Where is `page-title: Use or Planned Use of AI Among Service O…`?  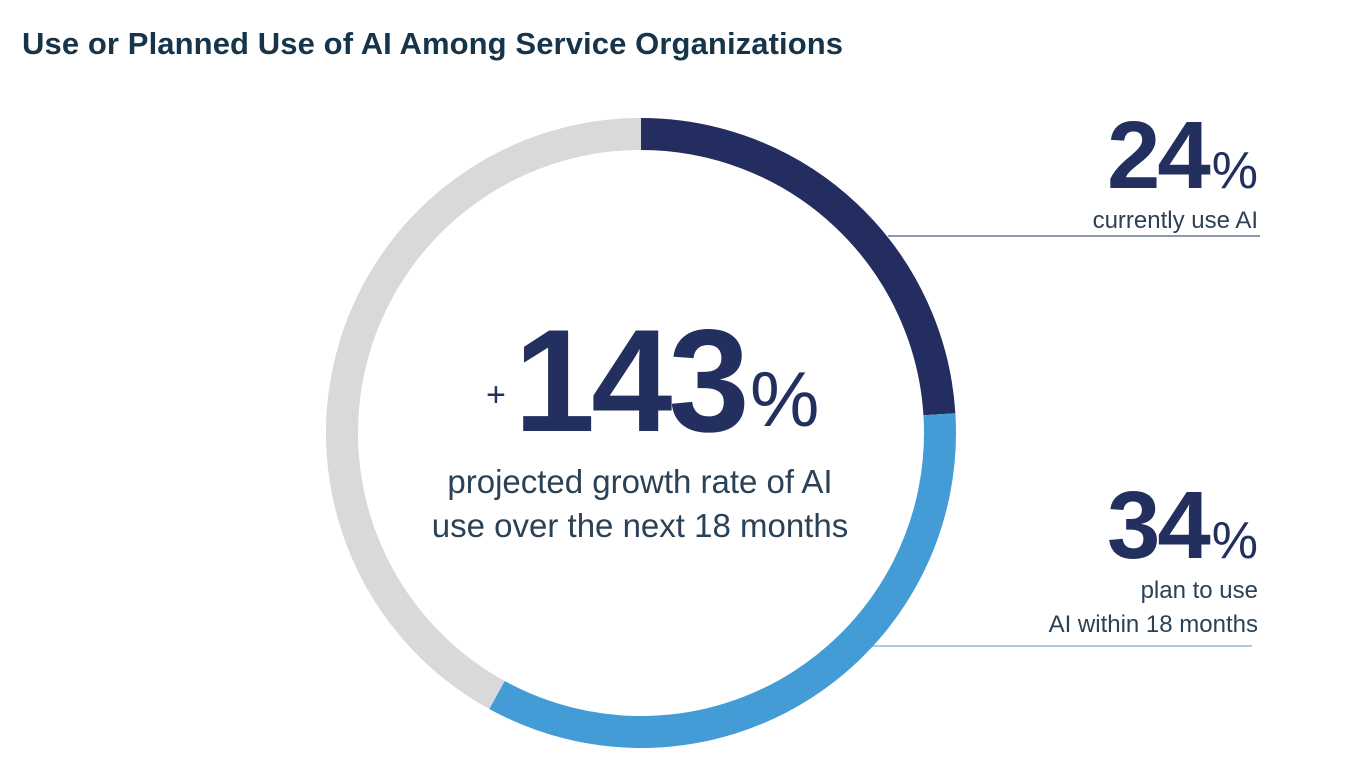
page-title: Use or Planned Use of AI Among Service O… is located at coordinates (433, 43).